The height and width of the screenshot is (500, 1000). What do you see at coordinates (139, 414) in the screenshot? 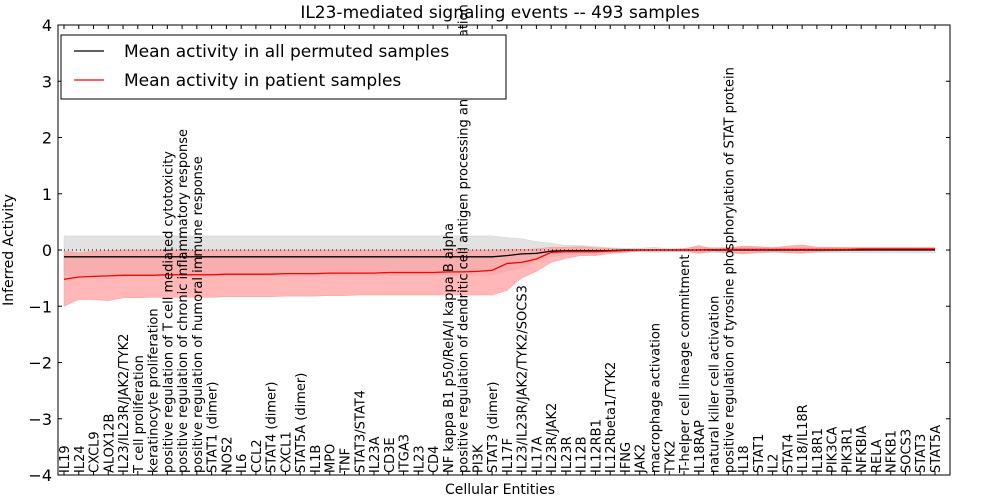
I see `x-tick-label: T cell proliferation` at bounding box center [139, 414].